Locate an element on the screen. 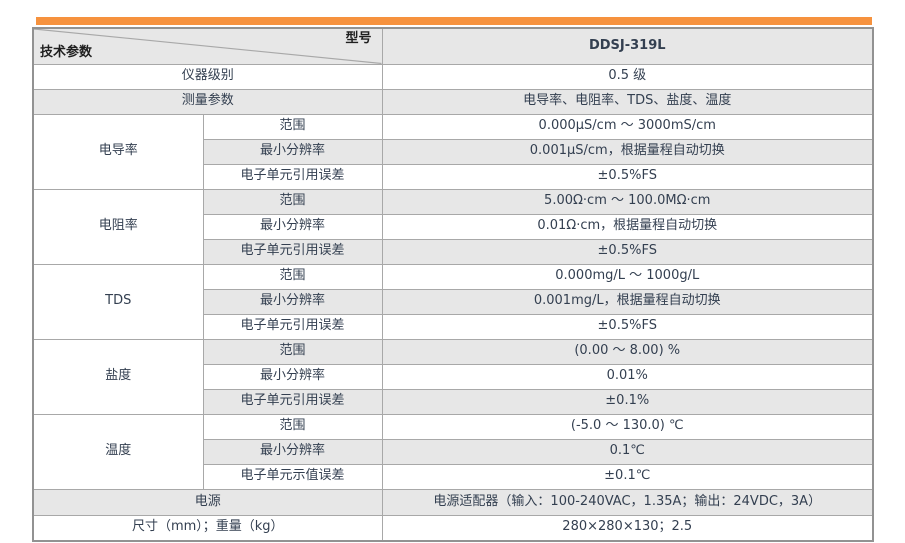 This screenshot has height=543, width=905. row-value-instrument-level: 0.5 级 is located at coordinates (627, 76).